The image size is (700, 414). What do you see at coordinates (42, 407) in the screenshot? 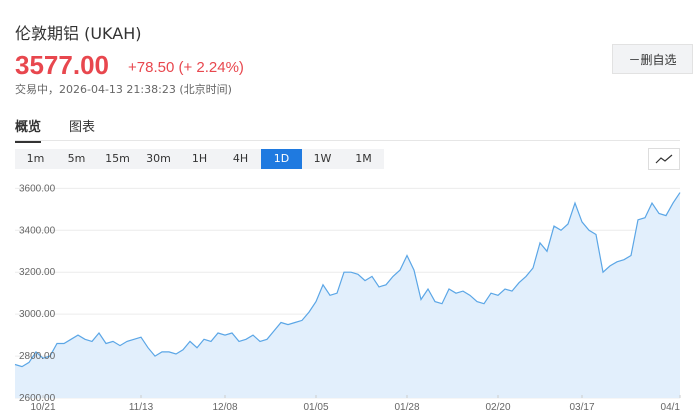
I see `x-tick-label: 10/21` at bounding box center [42, 407].